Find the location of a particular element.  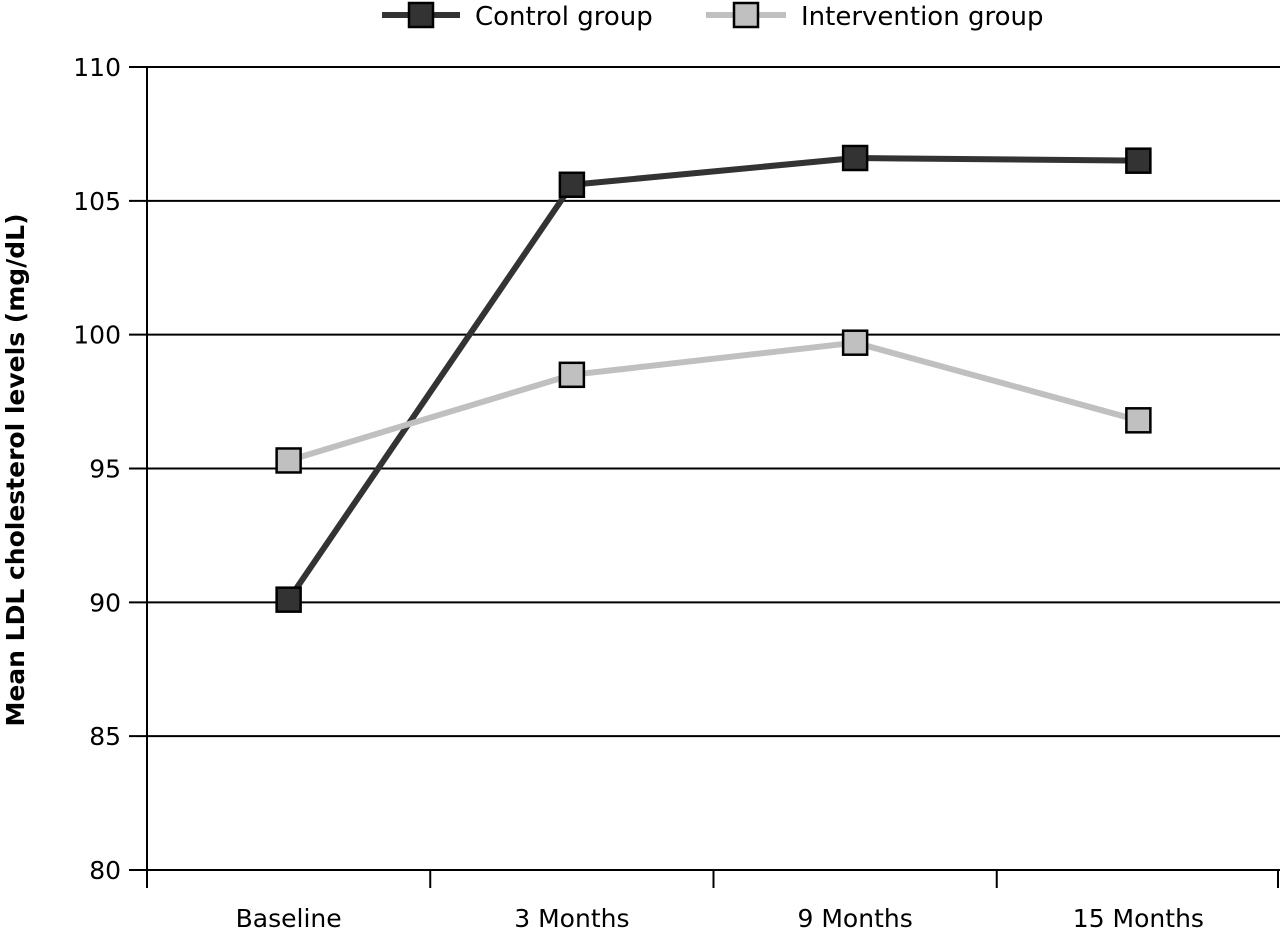

x-axis-ticks is located at coordinates (712, 879).